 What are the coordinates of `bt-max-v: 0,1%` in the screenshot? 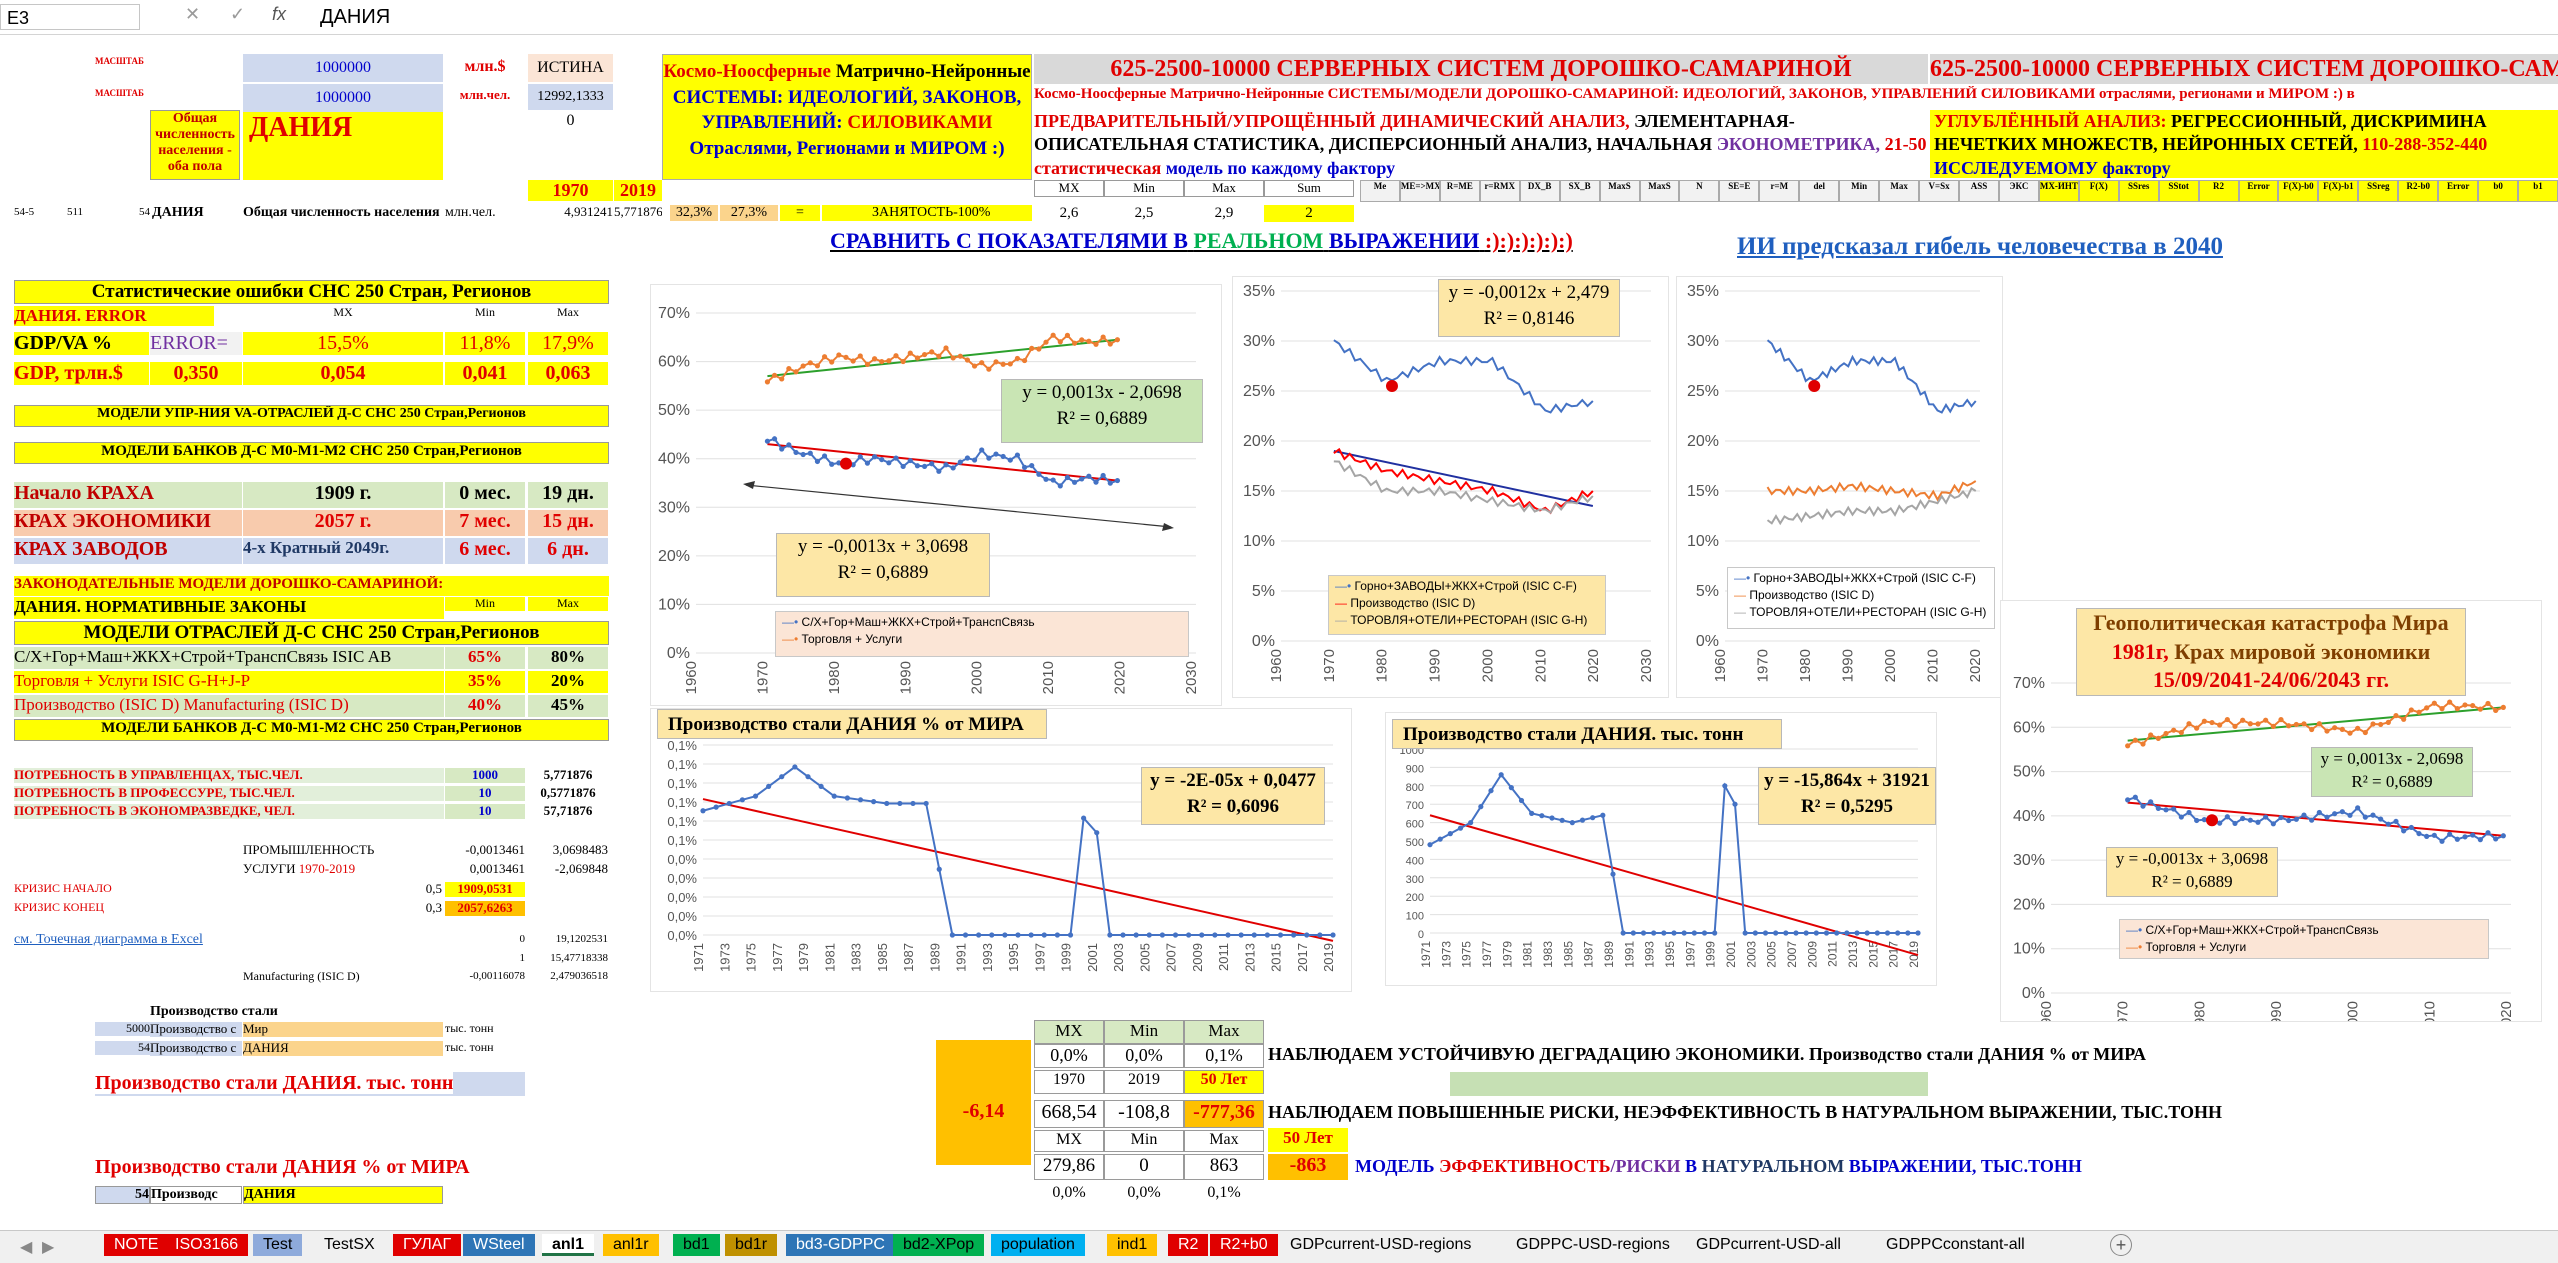 It's located at (1224, 1056).